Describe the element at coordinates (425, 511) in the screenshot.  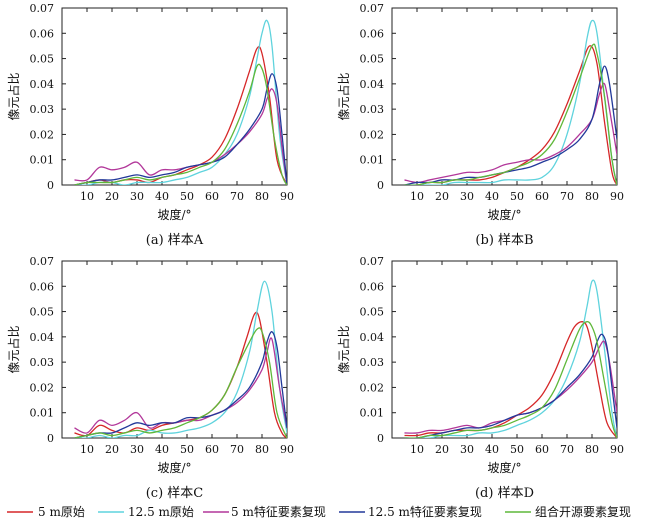
I see `legend-label: 12.5 m特征要素复现` at that location.